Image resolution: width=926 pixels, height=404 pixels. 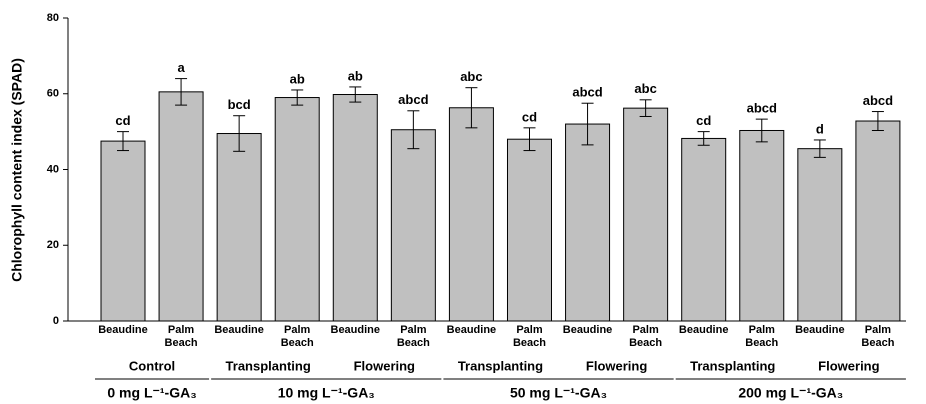 I want to click on y-tick-label: 60, so click(x=53, y=94).